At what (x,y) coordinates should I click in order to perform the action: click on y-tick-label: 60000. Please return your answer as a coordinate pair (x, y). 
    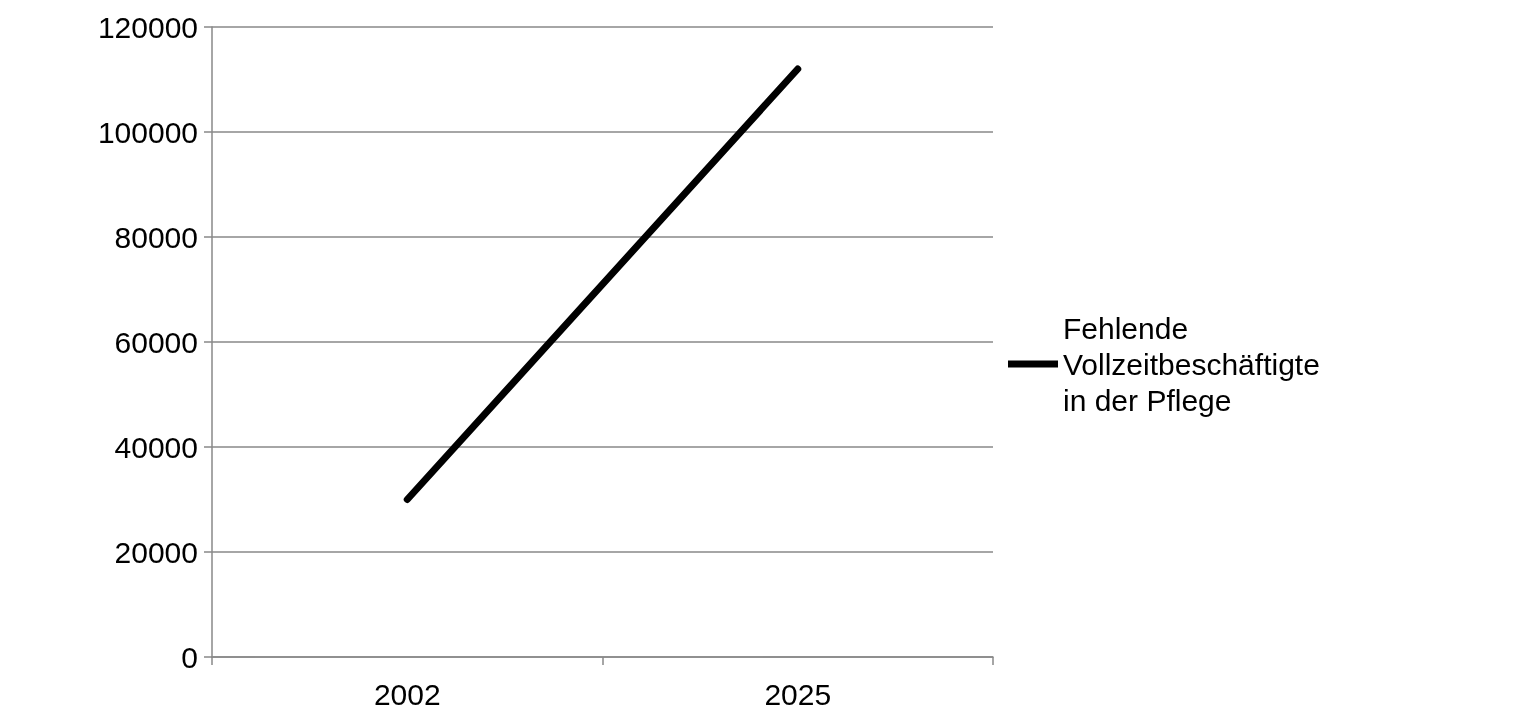
    Looking at the image, I should click on (156, 342).